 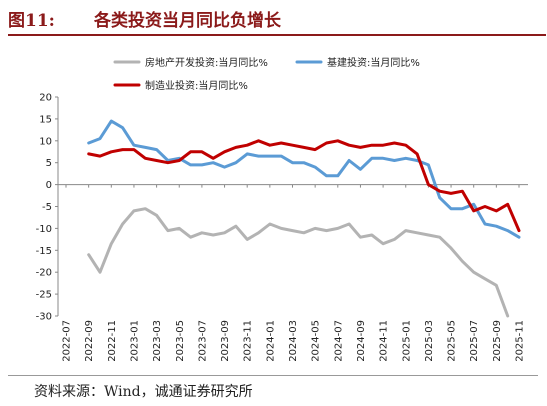 What do you see at coordinates (273, 375) in the screenshot?
I see `source-divider` at bounding box center [273, 375].